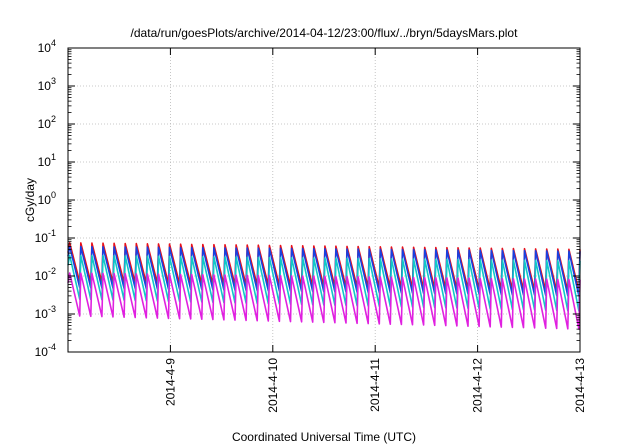 This screenshot has width=640, height=448. What do you see at coordinates (52, 309) in the screenshot?
I see `y-tick-exponent: -3` at bounding box center [52, 309].